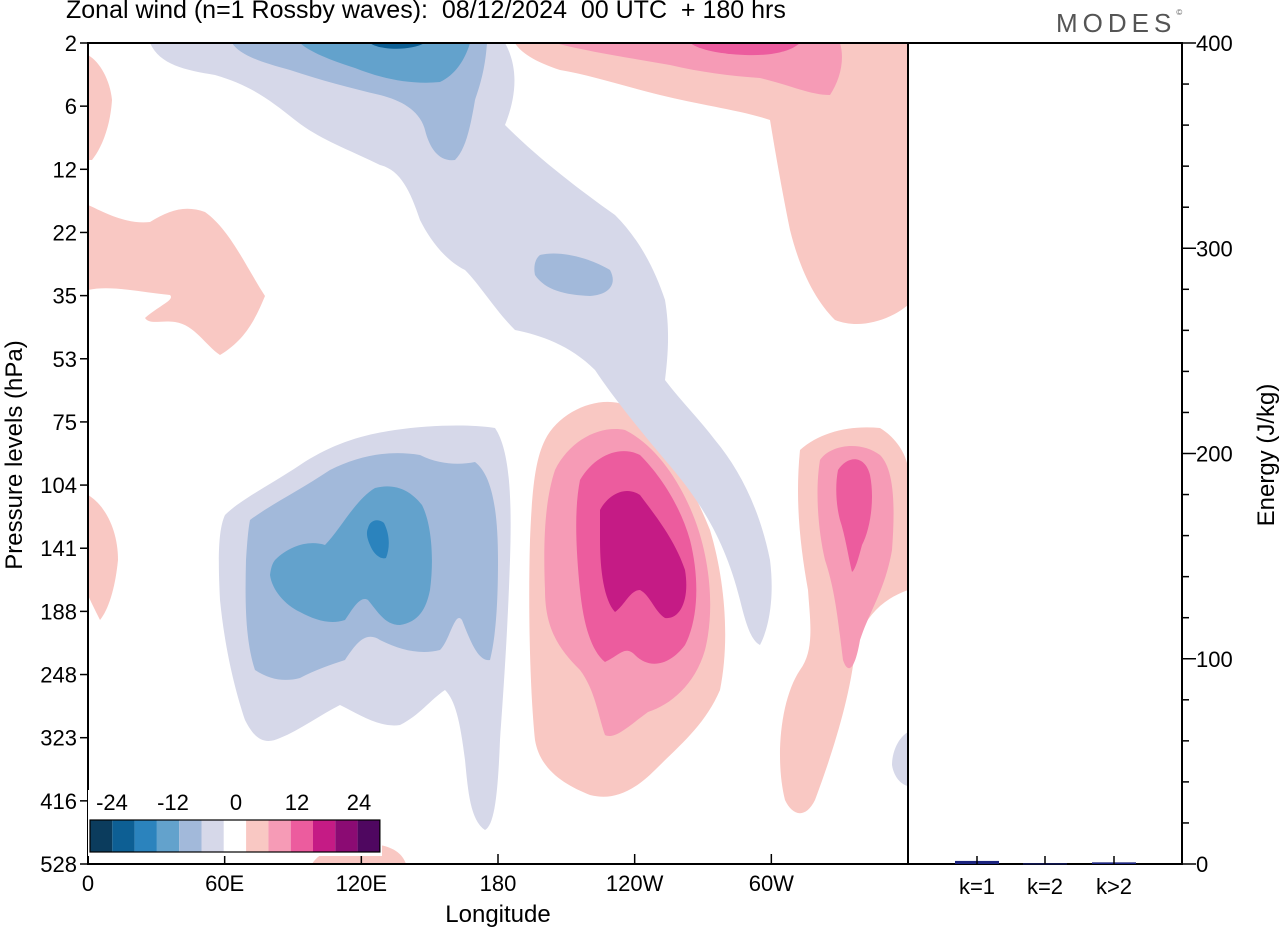 The height and width of the screenshot is (930, 1280). I want to click on negative-contour-lower-core, so click(377, 539).